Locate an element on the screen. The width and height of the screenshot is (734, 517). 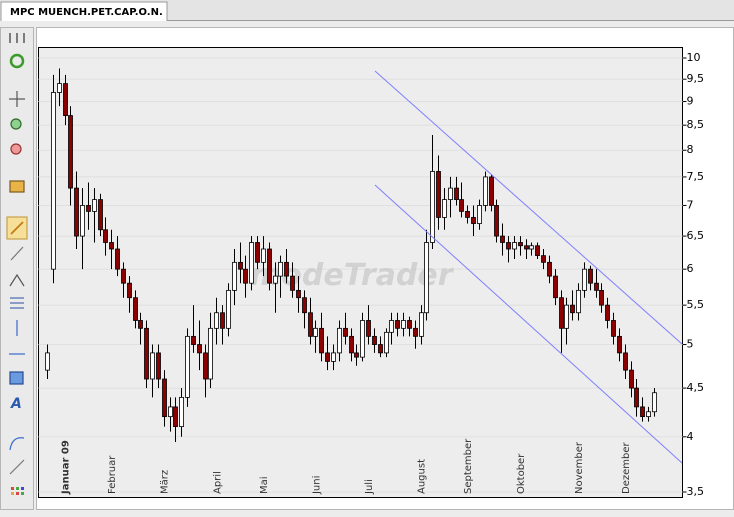
y-tick-label: 7 is located at coordinates (690, 204).